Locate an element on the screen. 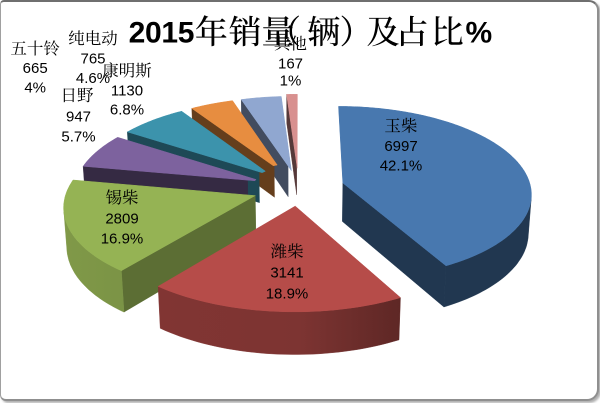 The image size is (600, 403). svg-text: 947 is located at coordinates (78, 117).